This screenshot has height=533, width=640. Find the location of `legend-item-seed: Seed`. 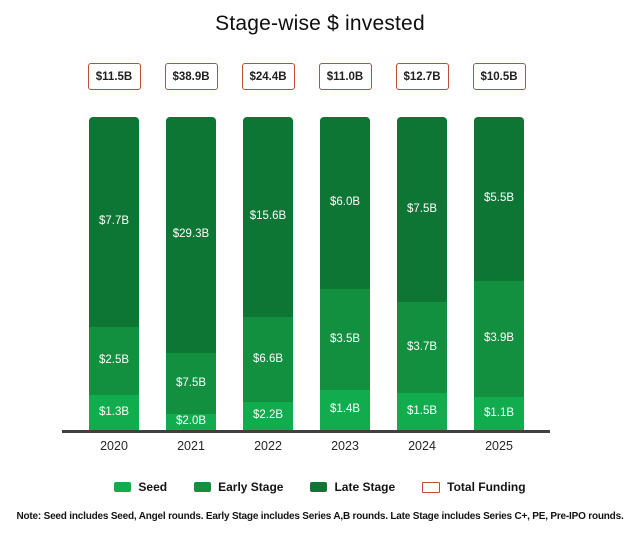

legend-item-seed: Seed is located at coordinates (140, 487).